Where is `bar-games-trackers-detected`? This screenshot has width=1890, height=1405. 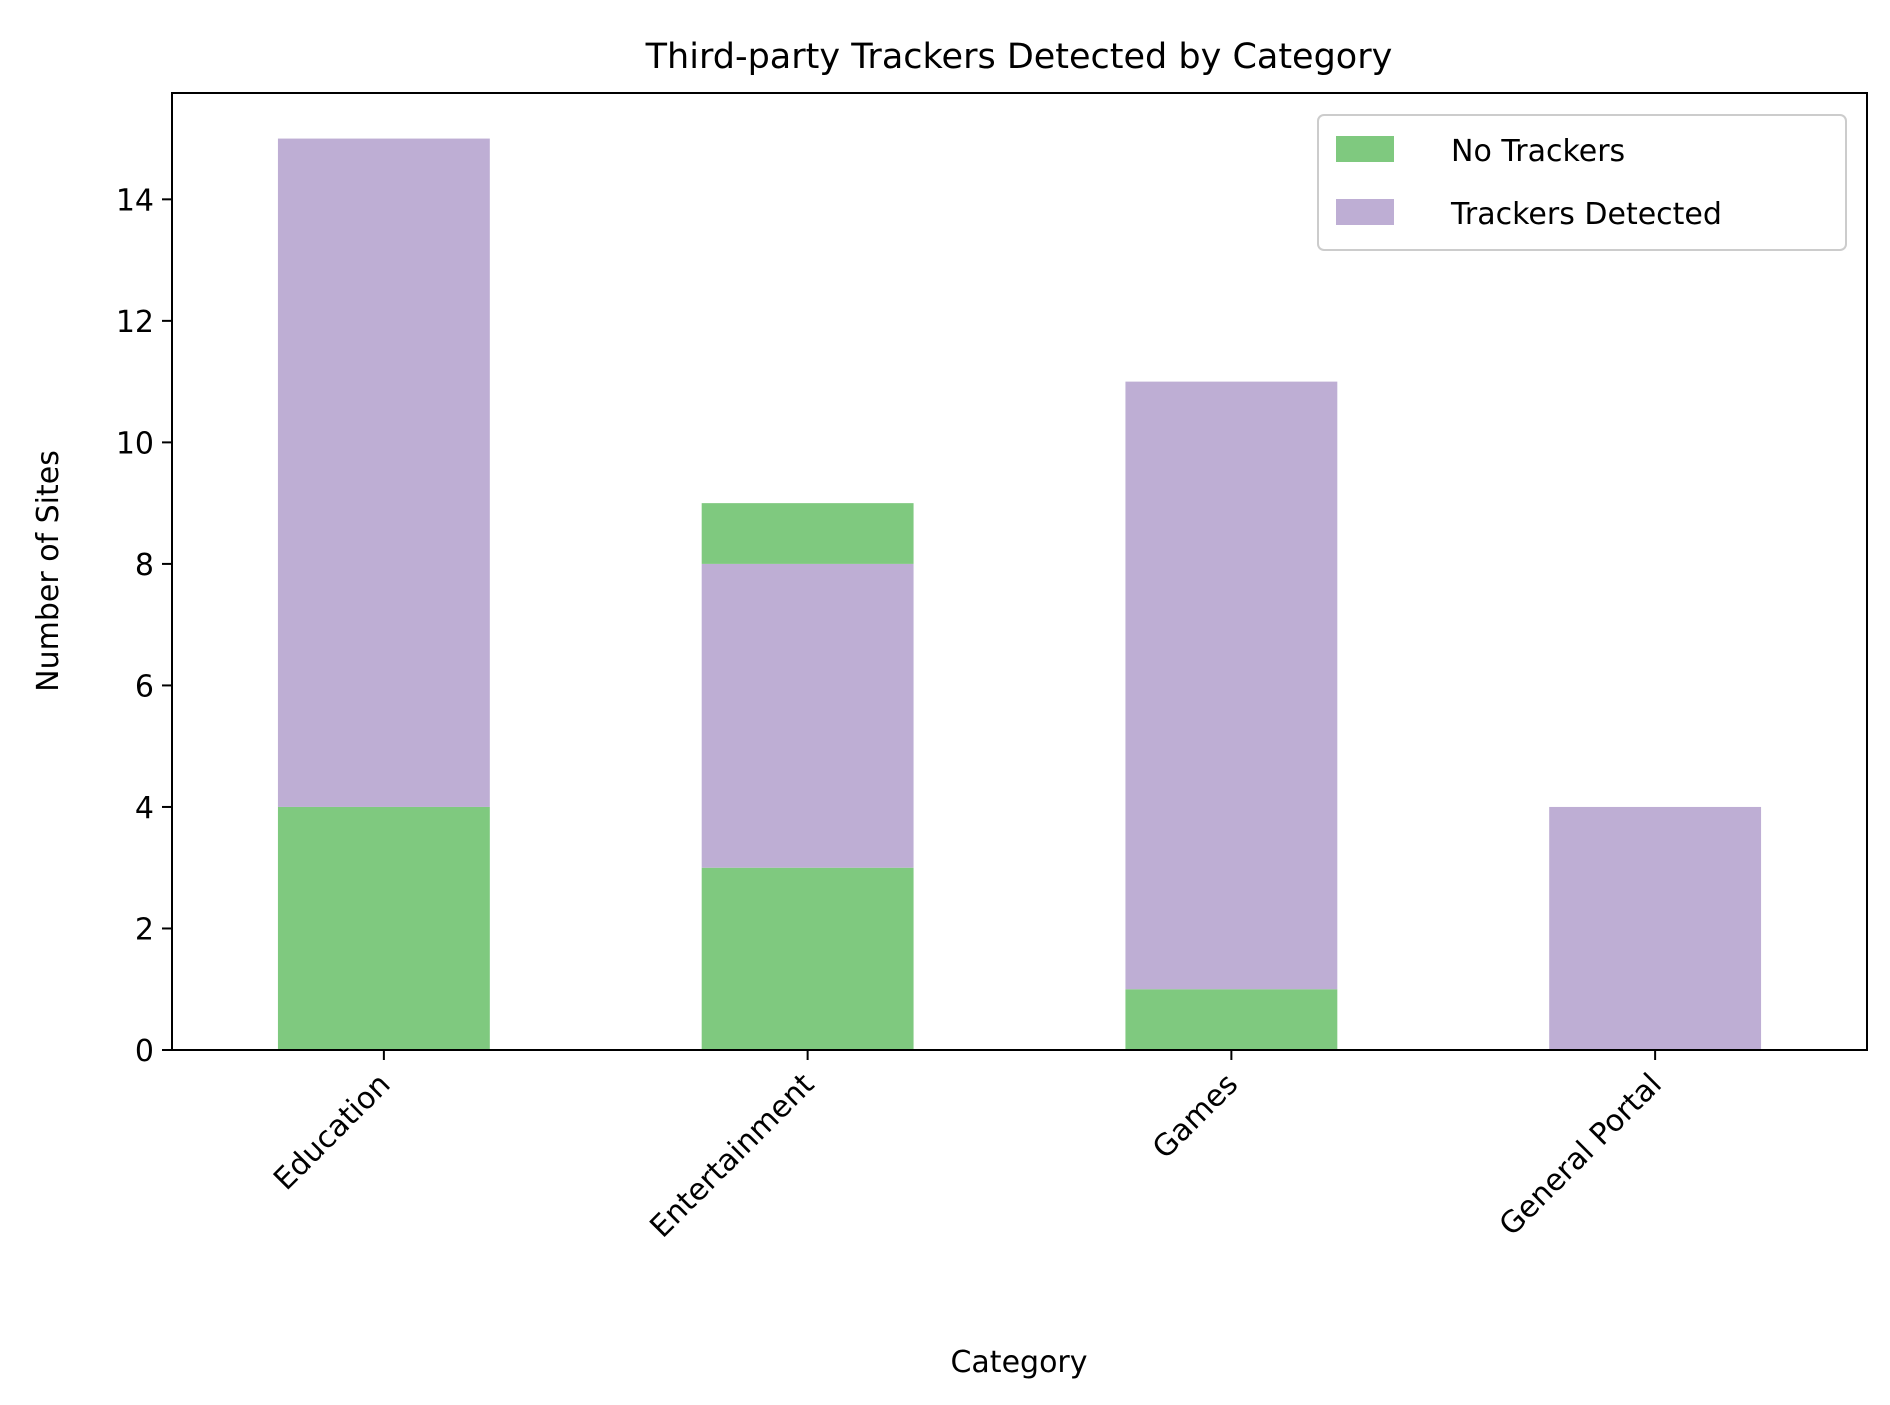 bar-games-trackers-detected is located at coordinates (1231, 685).